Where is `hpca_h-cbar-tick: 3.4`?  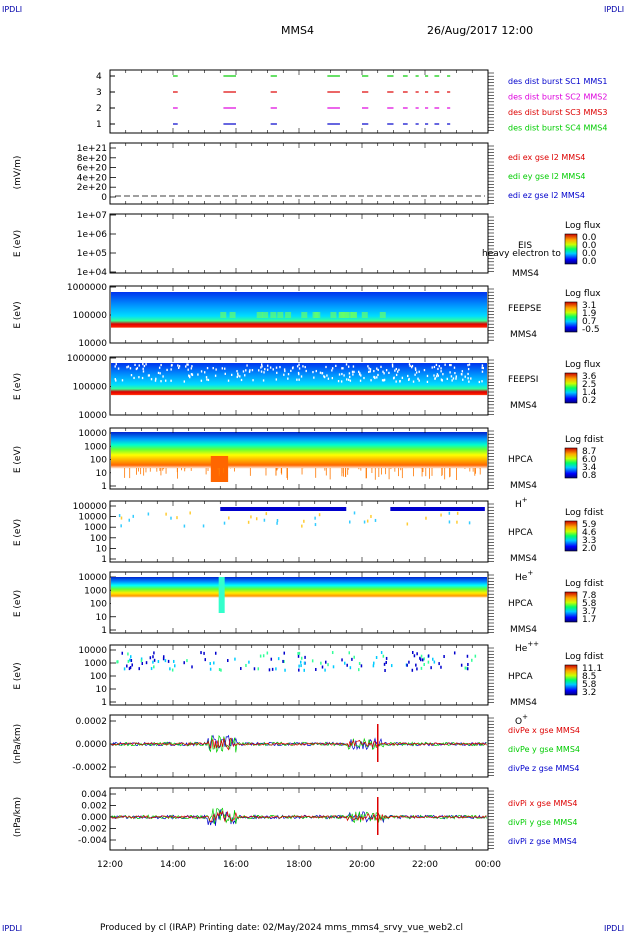
hpca_h-cbar-tick: 3.4 is located at coordinates (589, 468).